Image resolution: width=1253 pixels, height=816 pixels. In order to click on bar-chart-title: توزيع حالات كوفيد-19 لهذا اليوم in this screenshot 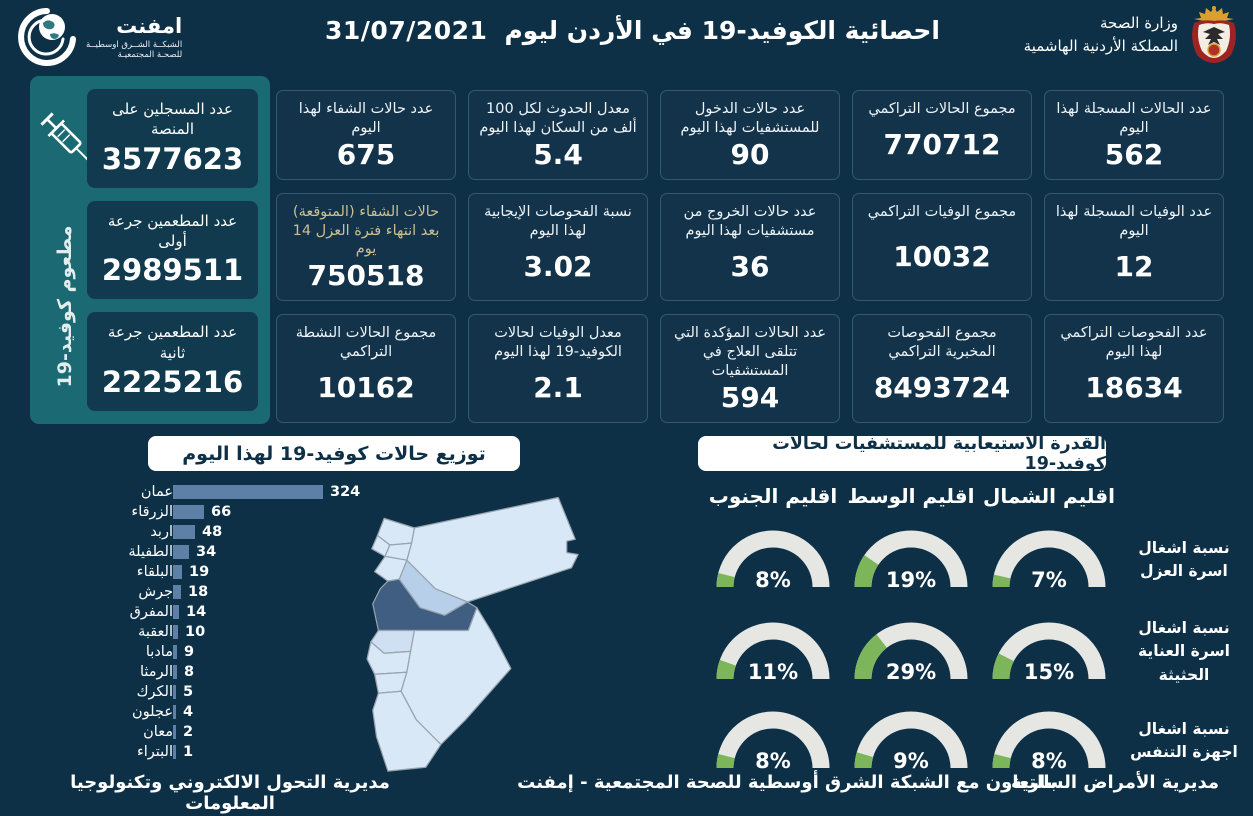, I will do `click(334, 453)`.